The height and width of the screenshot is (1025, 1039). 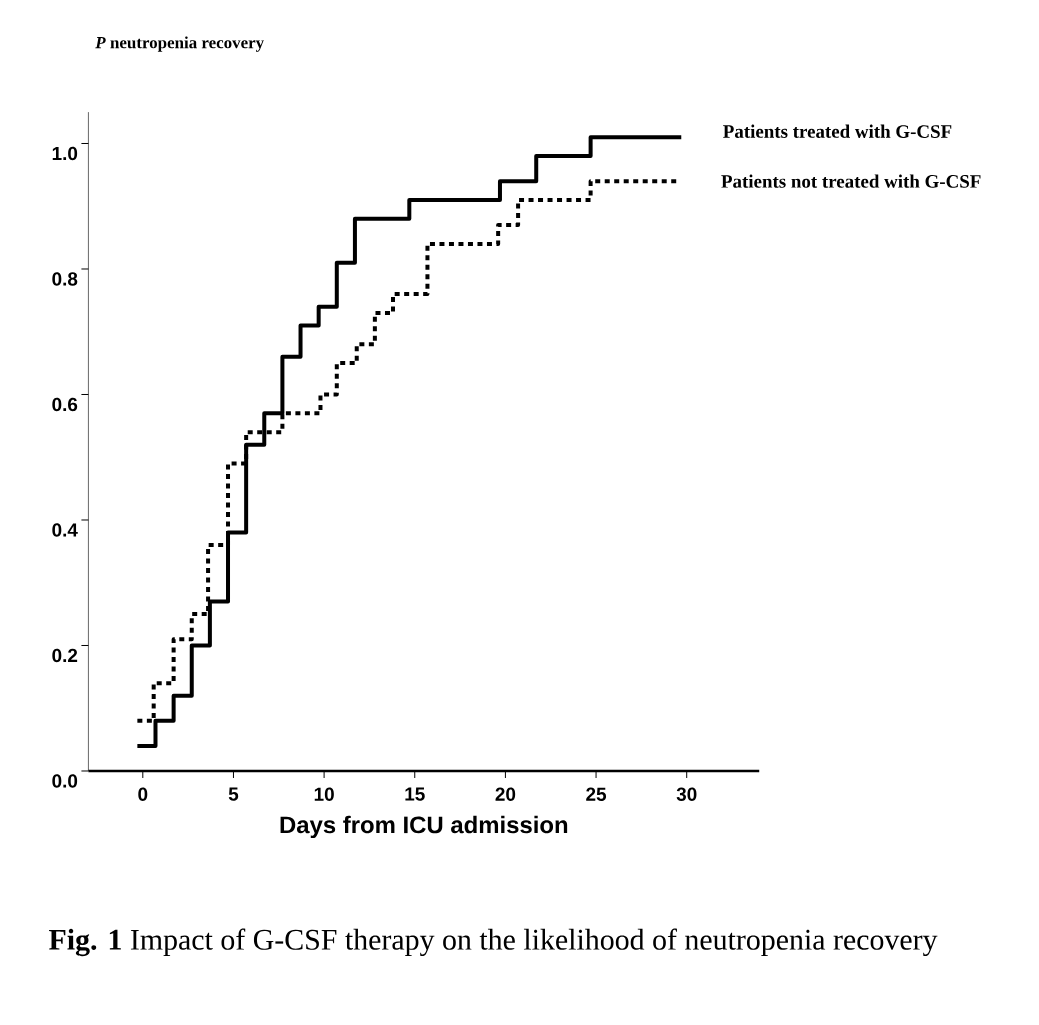 I want to click on y-tick-label: 0.2, so click(x=65, y=655).